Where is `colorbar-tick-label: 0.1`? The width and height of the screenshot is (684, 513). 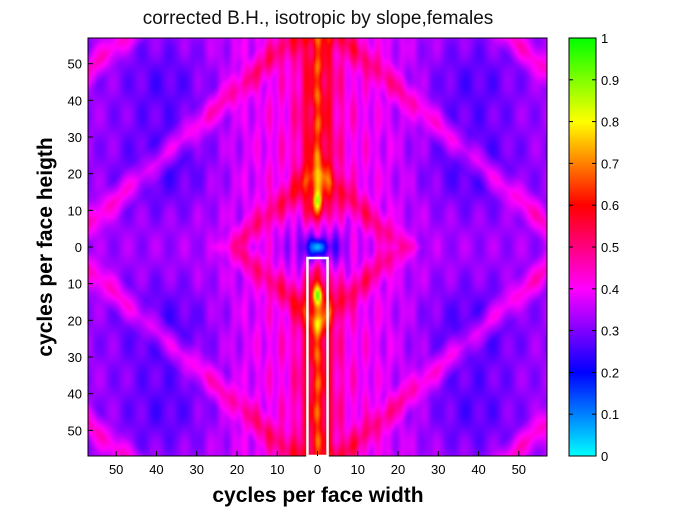
colorbar-tick-label: 0.1 is located at coordinates (610, 414).